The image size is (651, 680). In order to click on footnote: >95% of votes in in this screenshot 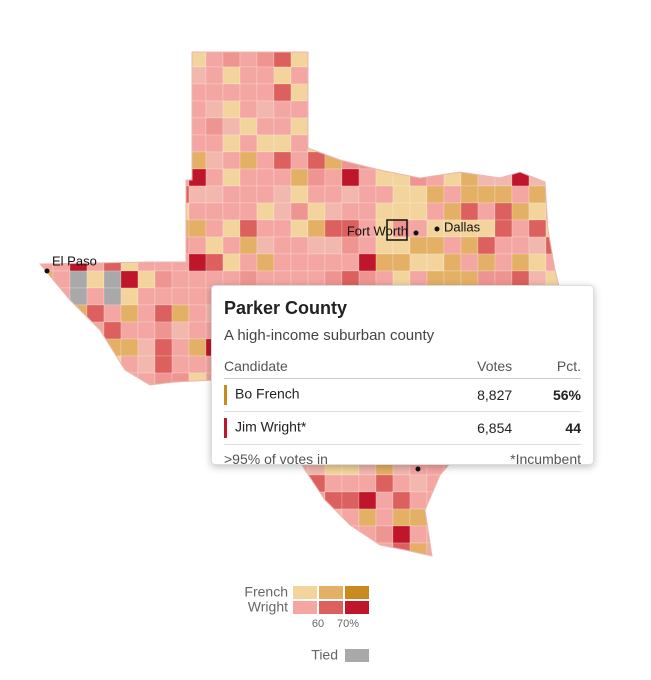, I will do `click(276, 459)`.